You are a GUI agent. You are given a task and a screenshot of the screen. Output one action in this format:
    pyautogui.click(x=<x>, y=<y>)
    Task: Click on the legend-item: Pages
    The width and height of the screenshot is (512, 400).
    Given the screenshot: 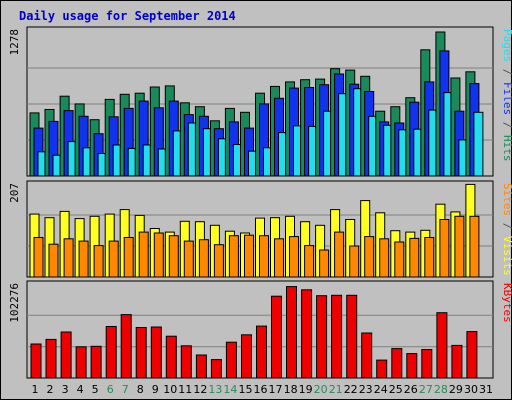 What is the action you would take?
    pyautogui.click(x=506, y=45)
    